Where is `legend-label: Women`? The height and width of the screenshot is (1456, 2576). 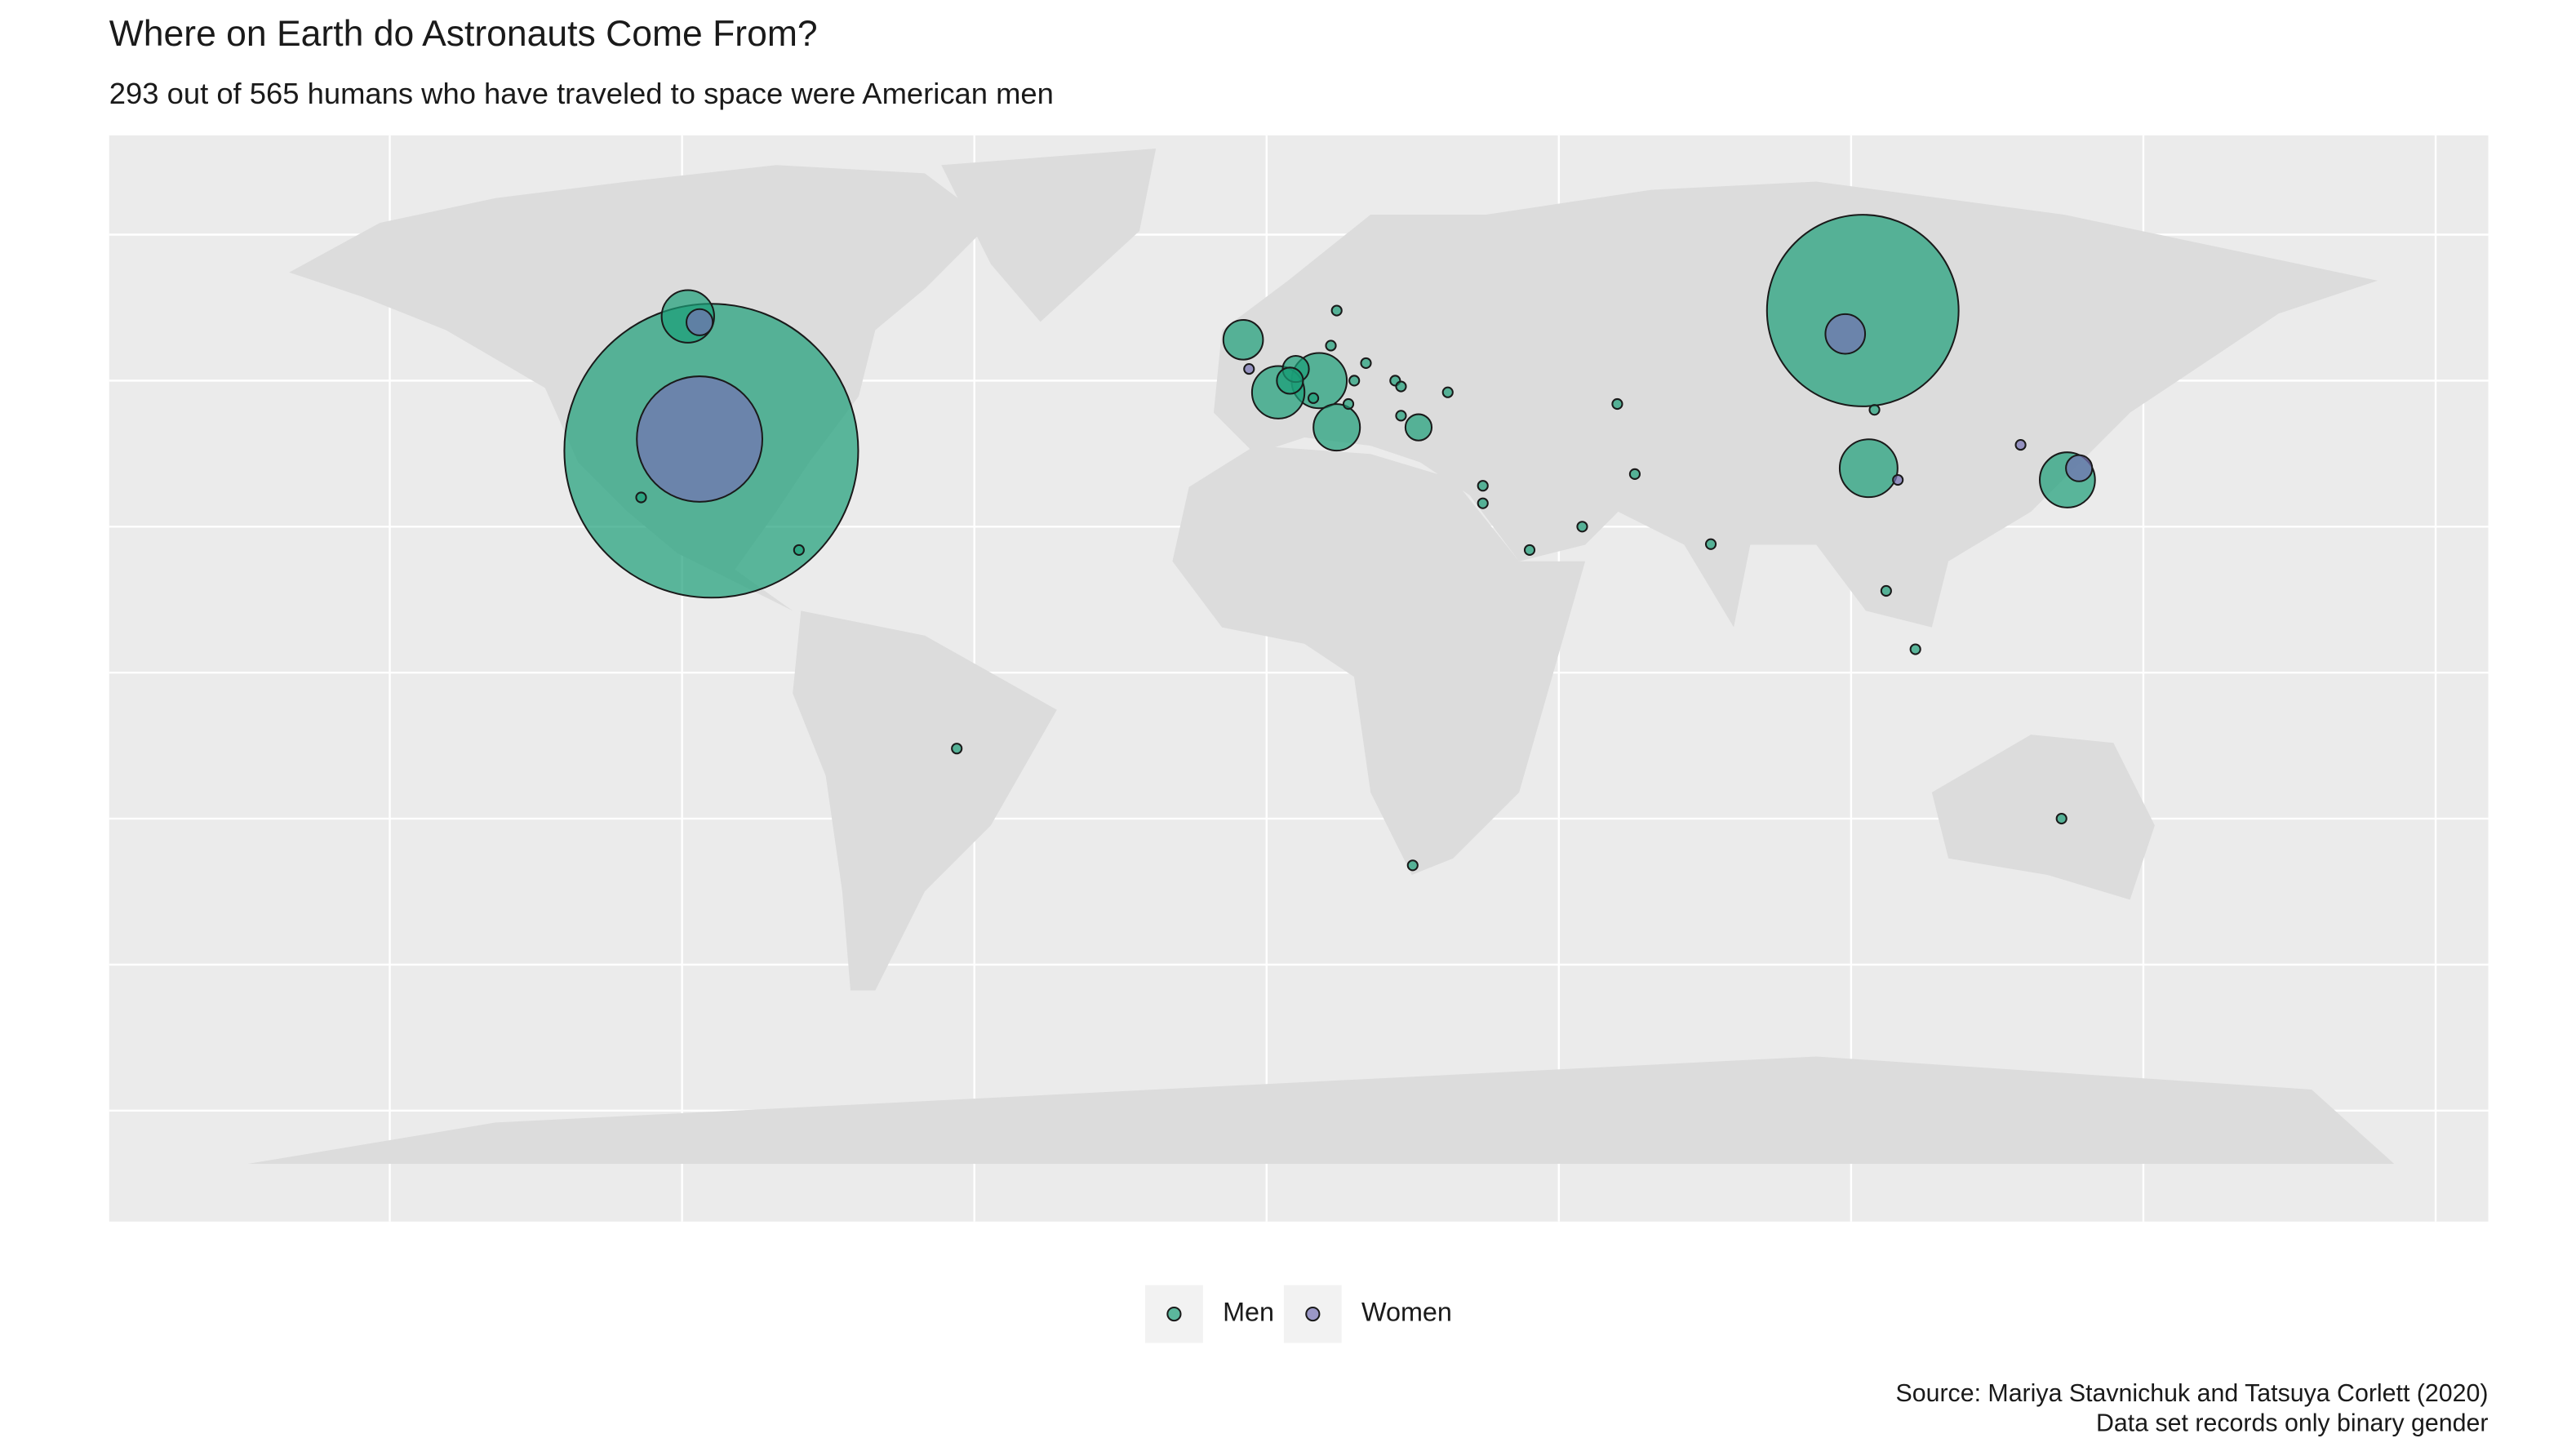
legend-label: Women is located at coordinates (1406, 1313).